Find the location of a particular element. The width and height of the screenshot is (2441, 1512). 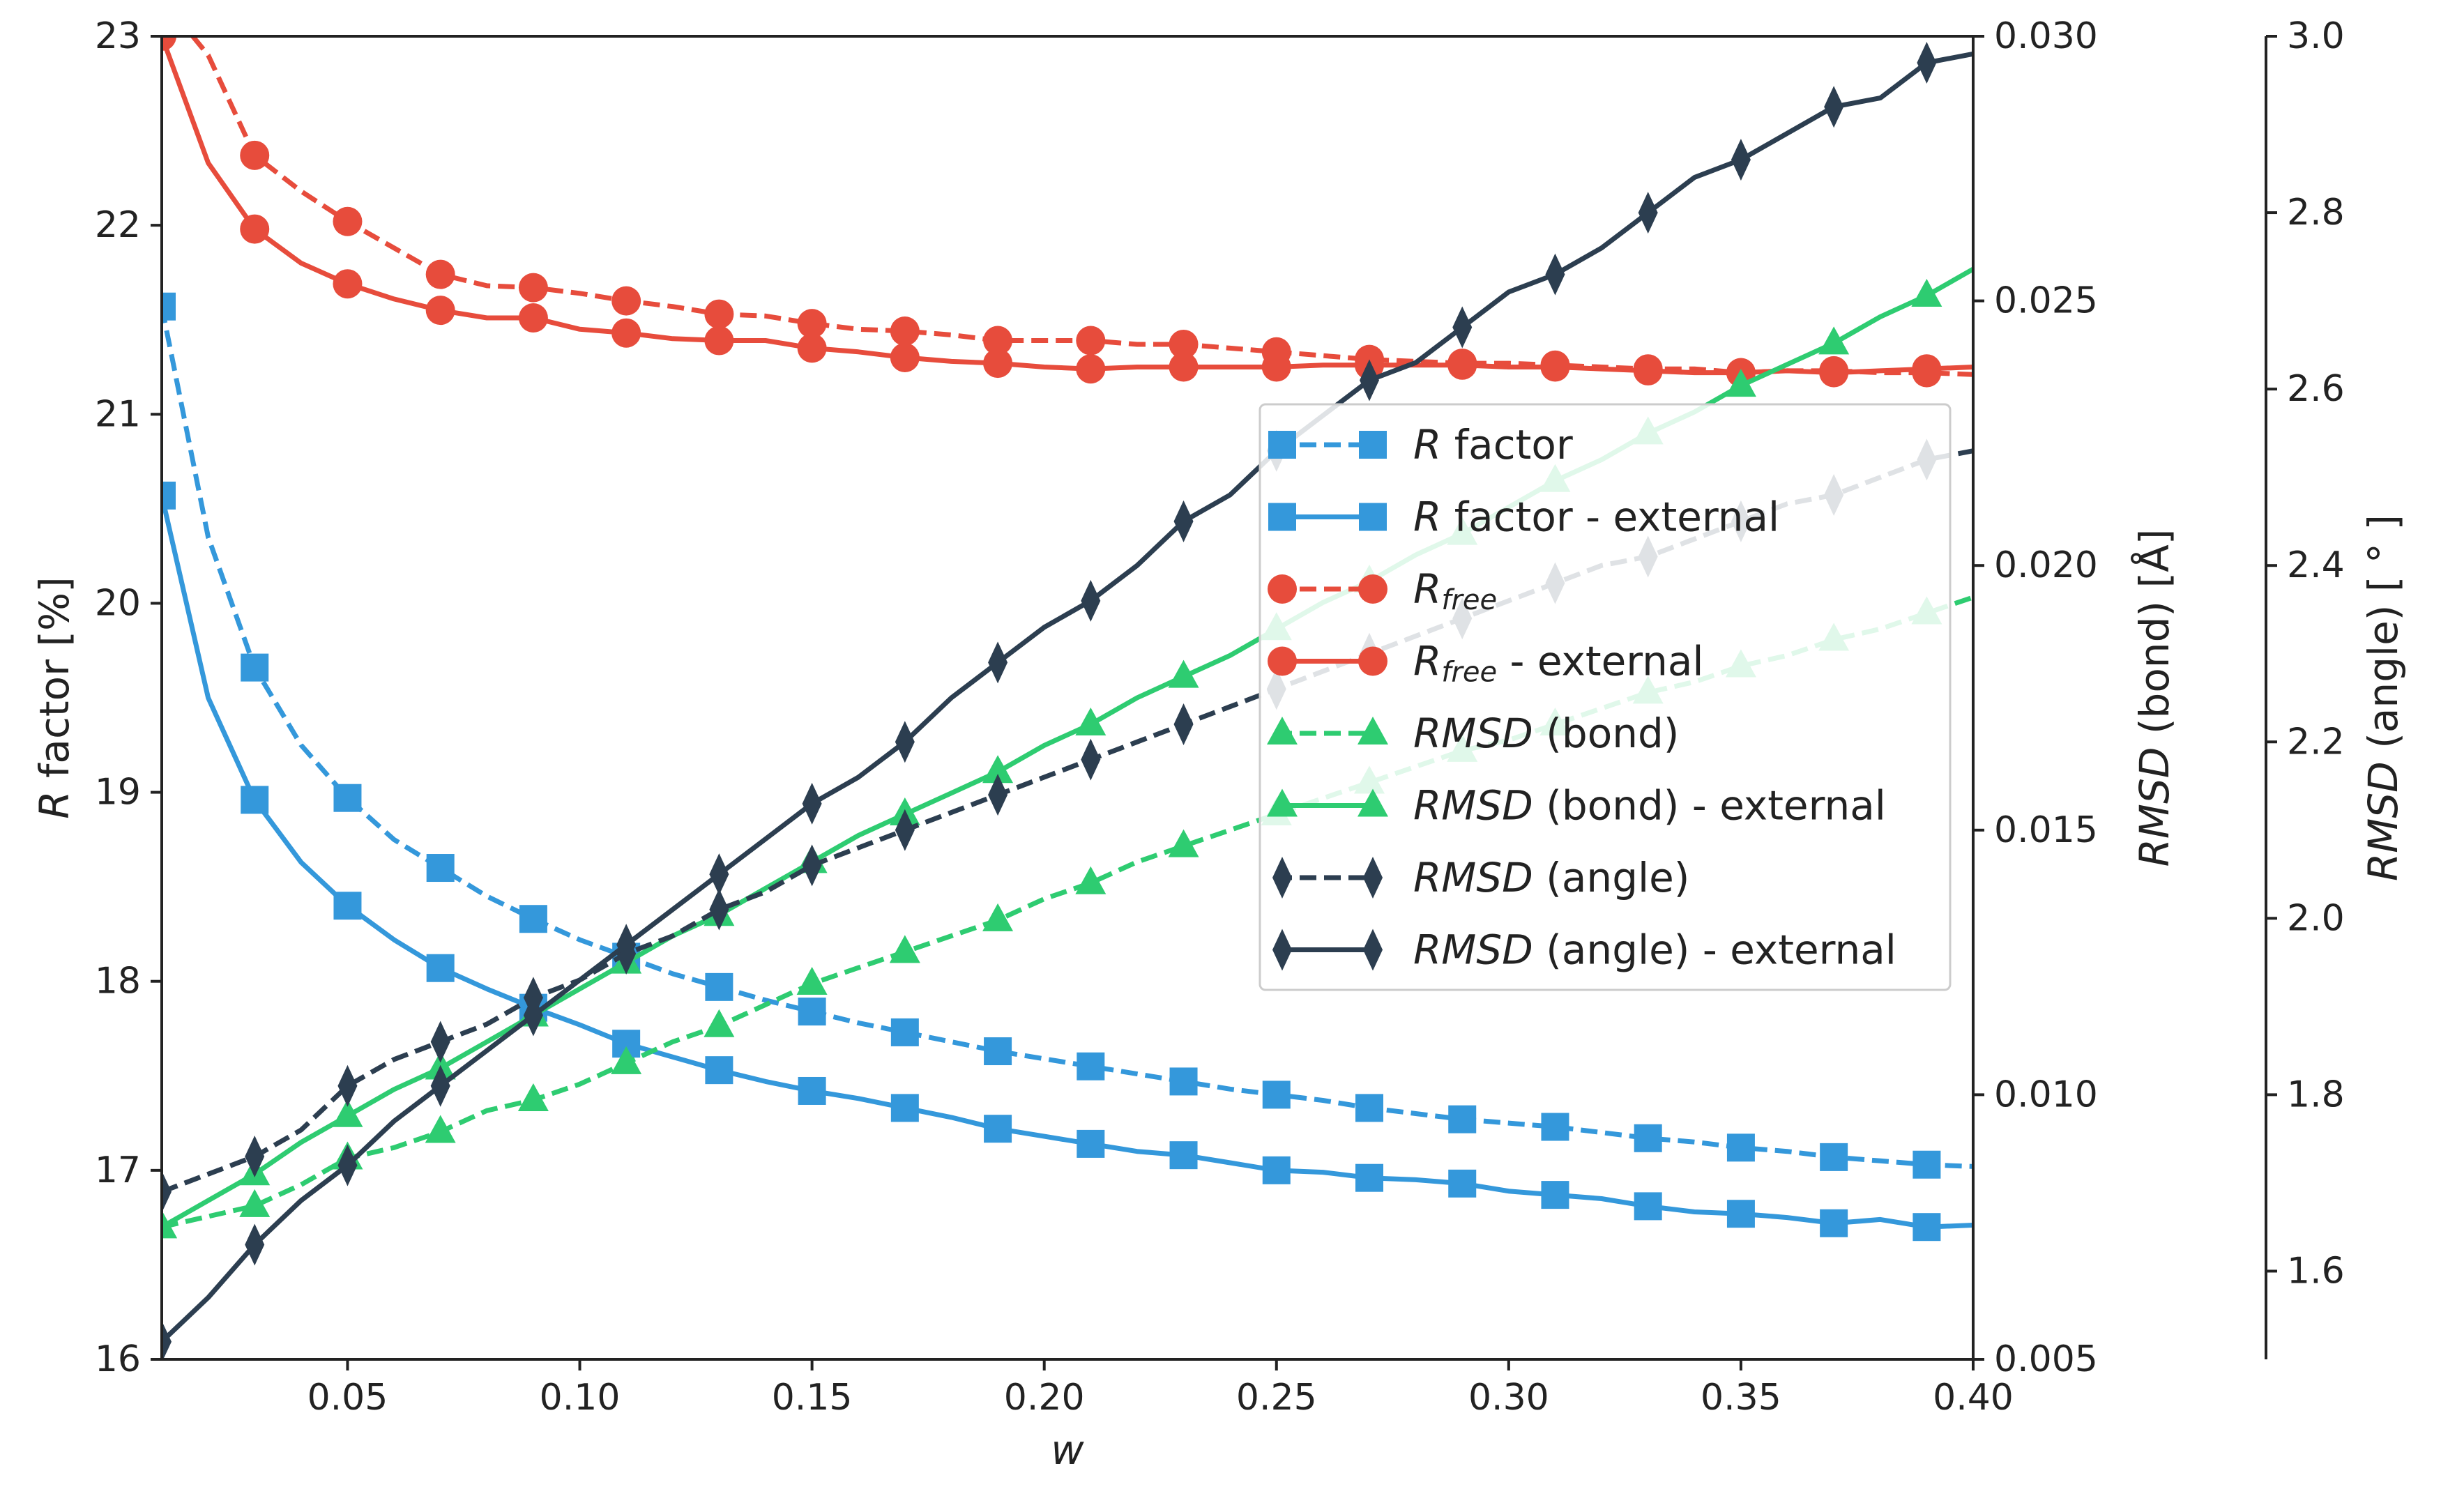

left-y-tick-label: 22 is located at coordinates (118, 225).